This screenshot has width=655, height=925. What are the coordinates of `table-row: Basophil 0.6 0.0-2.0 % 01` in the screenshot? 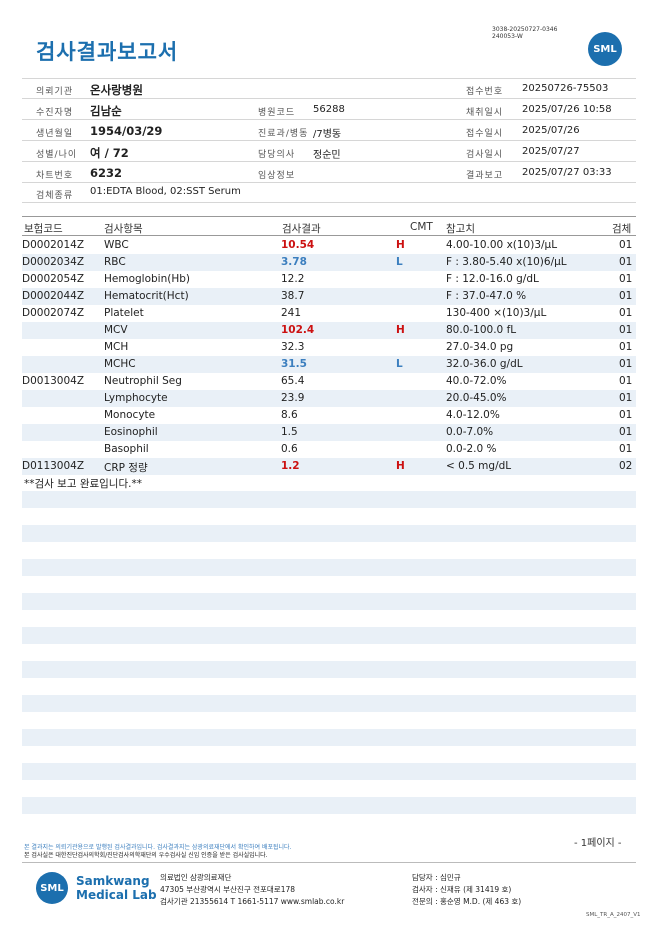 It's located at (329, 449).